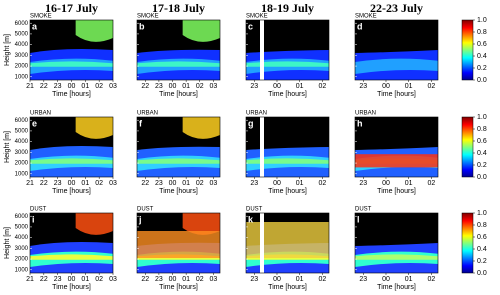  Describe the element at coordinates (33, 219) in the screenshot. I see `panel-letter: i` at that location.